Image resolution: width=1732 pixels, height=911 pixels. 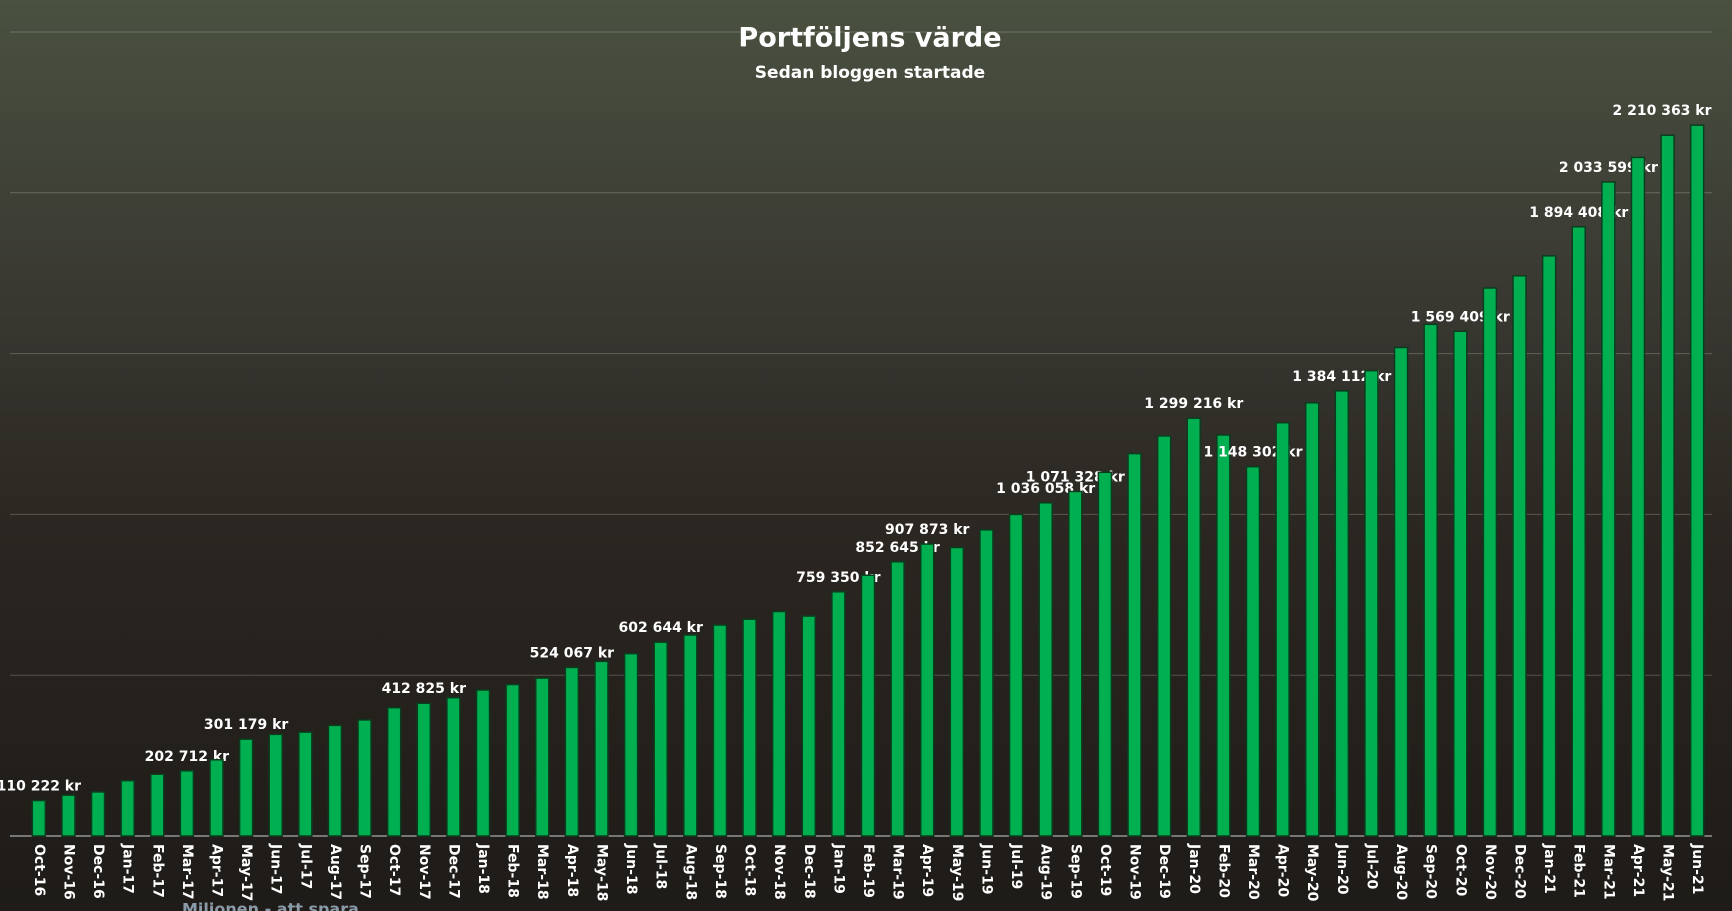 I want to click on x-tick-label: Sep-19, so click(x=1075, y=871).